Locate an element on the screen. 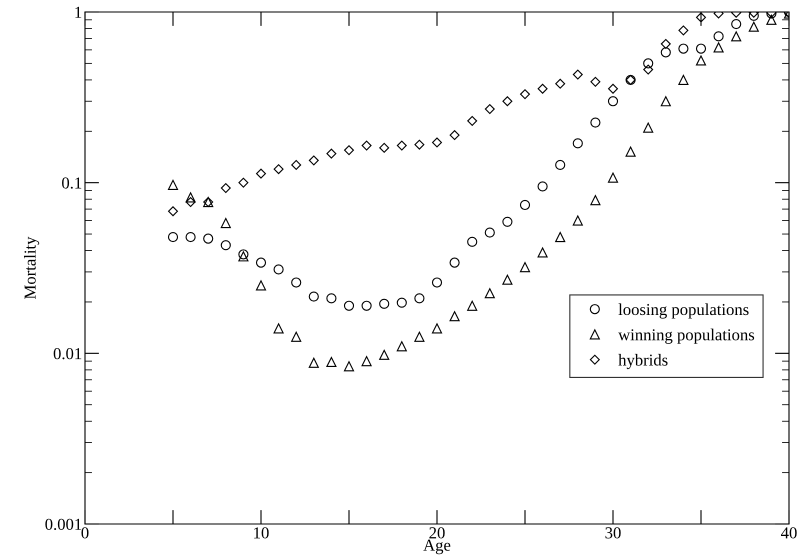  legend-label: loosing populations is located at coordinates (683, 311).